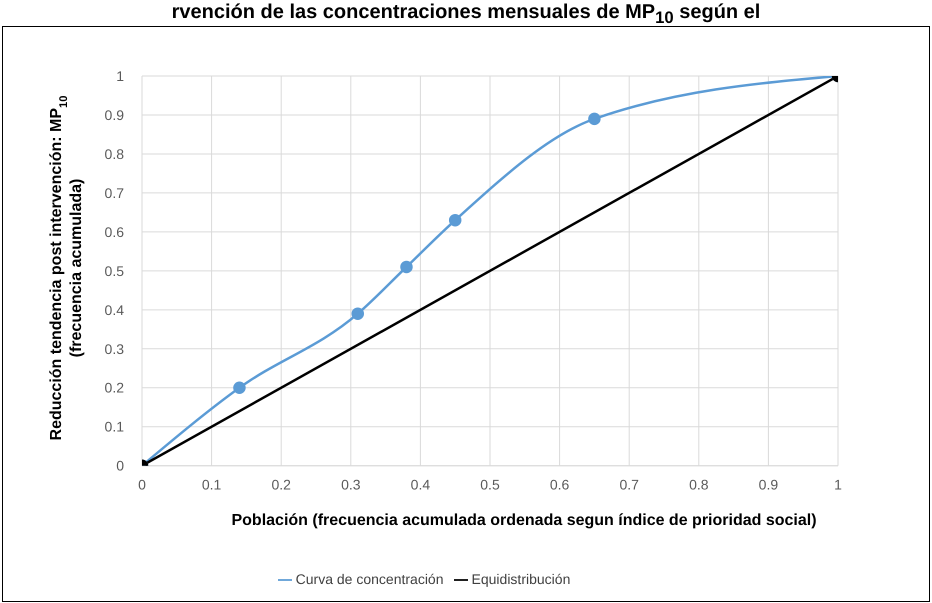  I want to click on y-tick-label: 0, so click(120, 466).